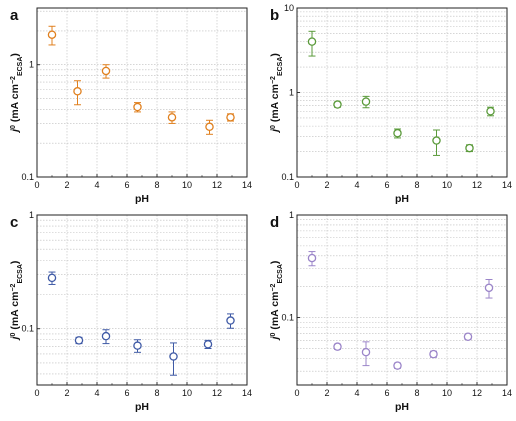 This screenshot has width=516, height=421. I want to click on panel-label: a, so click(14, 15).